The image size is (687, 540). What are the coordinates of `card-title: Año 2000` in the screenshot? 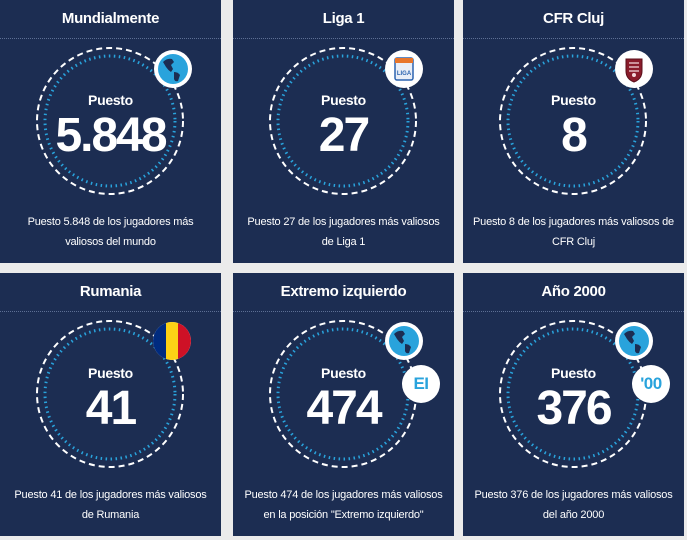 It's located at (573, 292).